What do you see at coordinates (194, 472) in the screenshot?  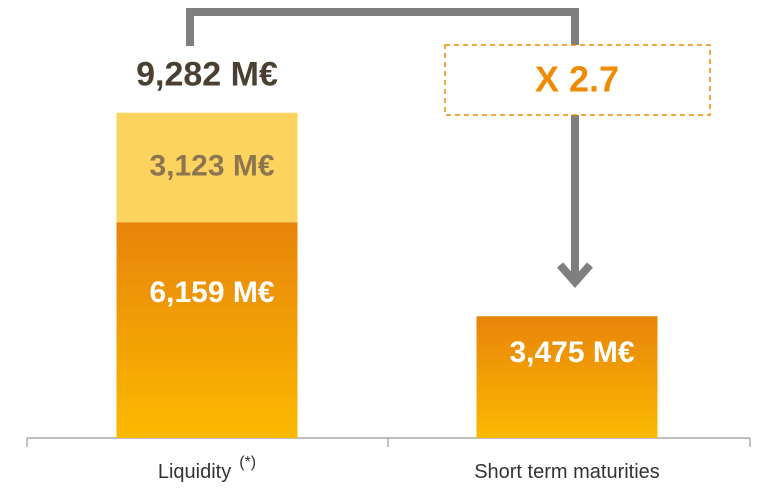 I see `category: Liquidity` at bounding box center [194, 472].